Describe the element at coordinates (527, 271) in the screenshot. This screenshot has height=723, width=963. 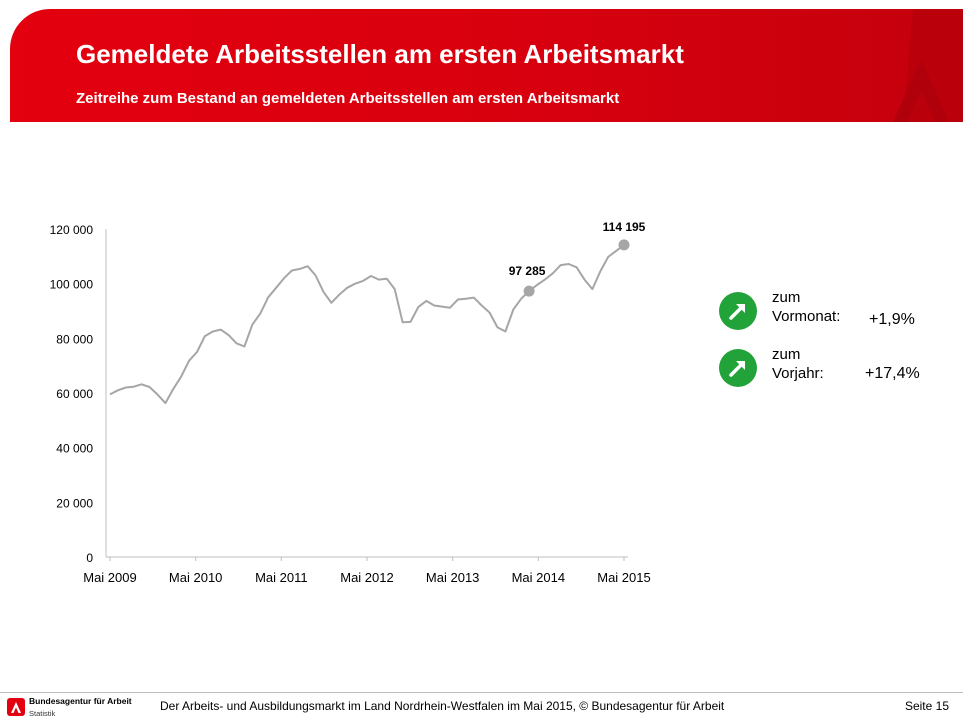
I see `data-label: 97 285` at that location.